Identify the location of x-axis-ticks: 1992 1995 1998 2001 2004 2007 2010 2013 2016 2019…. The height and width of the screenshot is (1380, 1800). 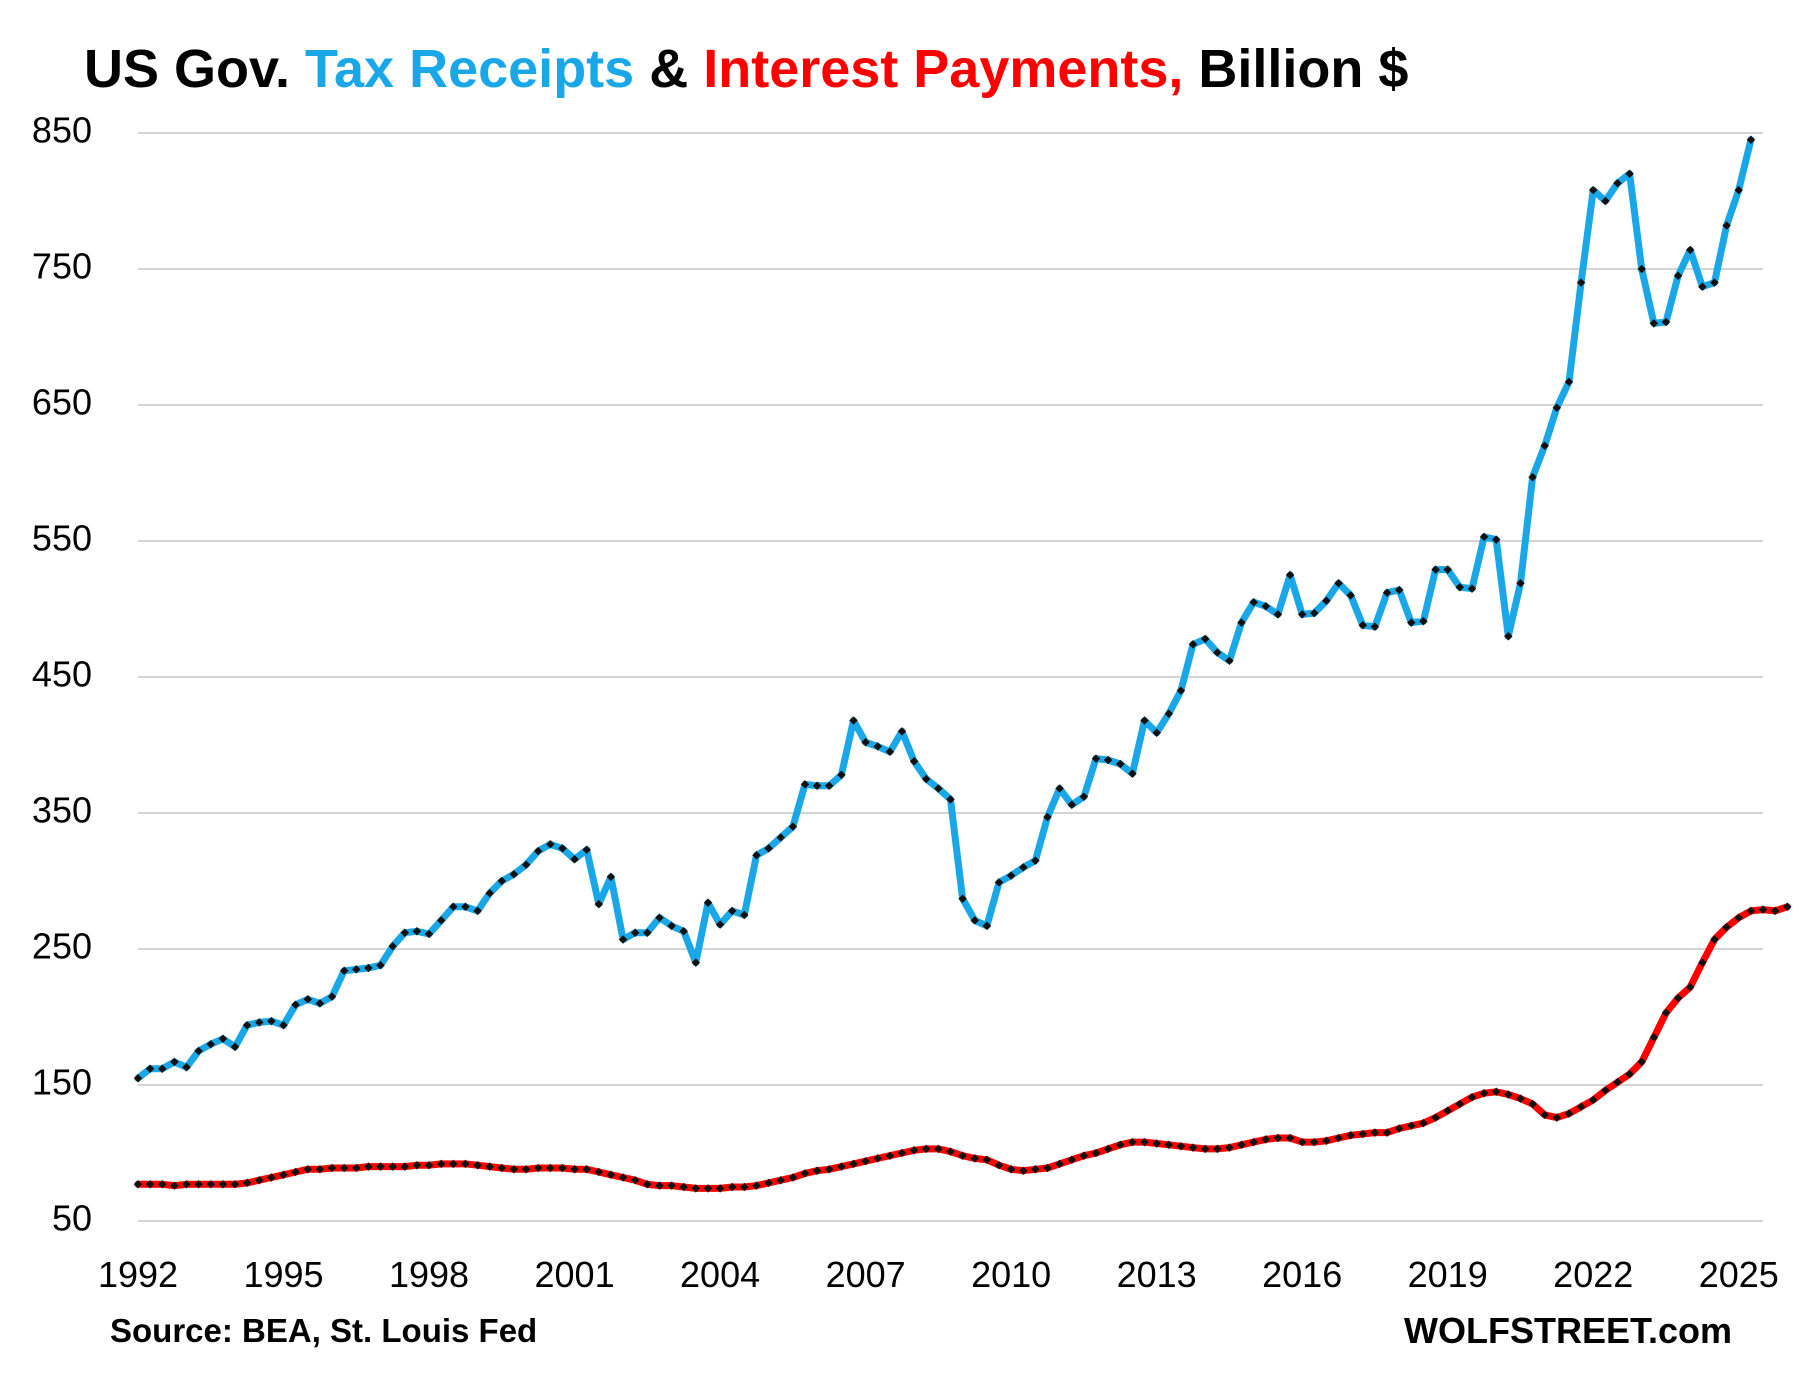
(938, 1274).